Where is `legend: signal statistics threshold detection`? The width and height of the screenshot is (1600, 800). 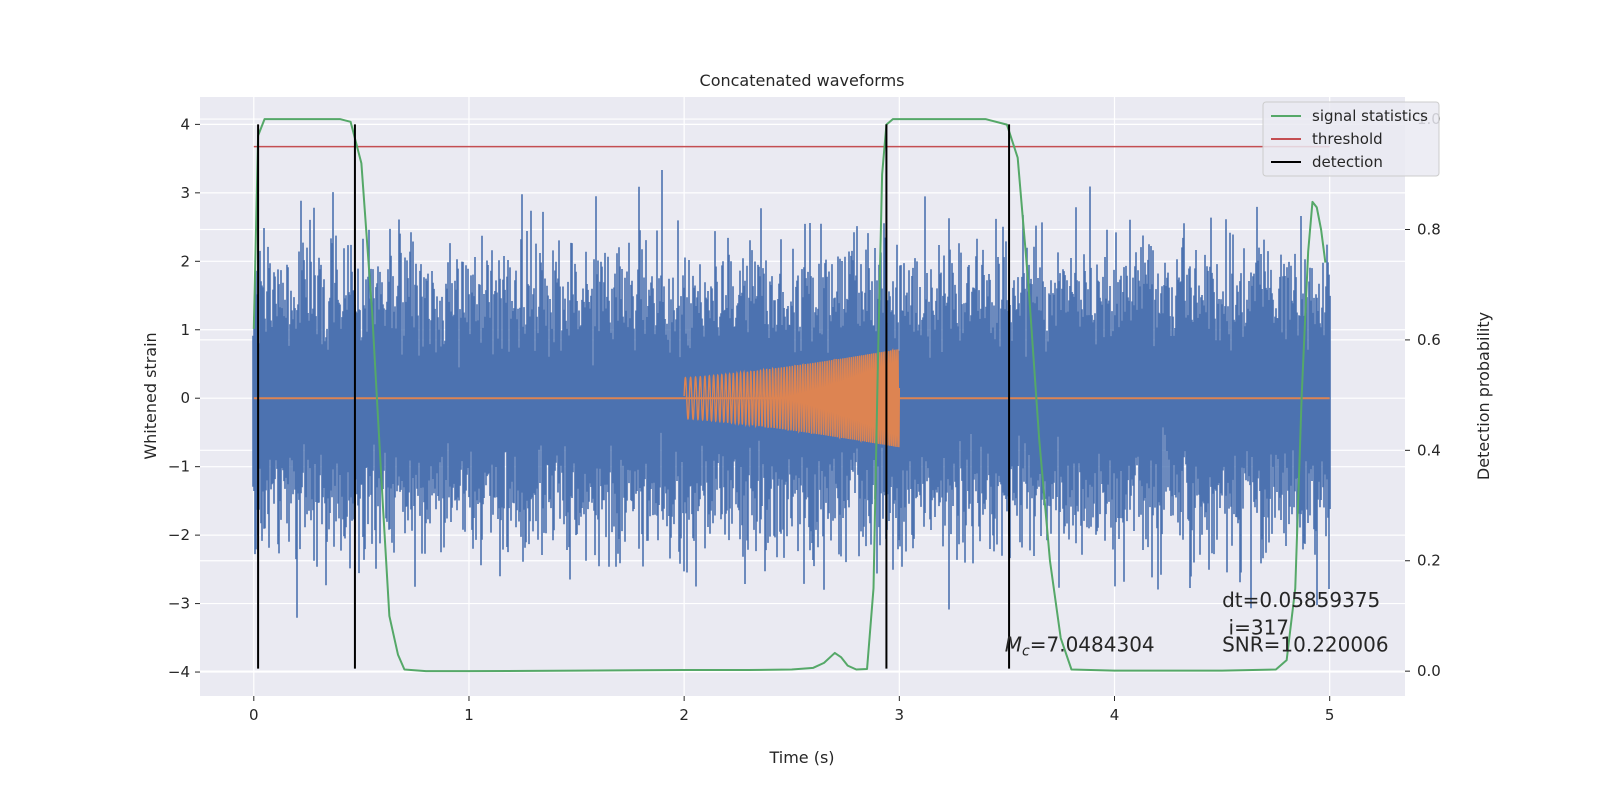
legend: signal statistics threshold detection is located at coordinates (1351, 139).